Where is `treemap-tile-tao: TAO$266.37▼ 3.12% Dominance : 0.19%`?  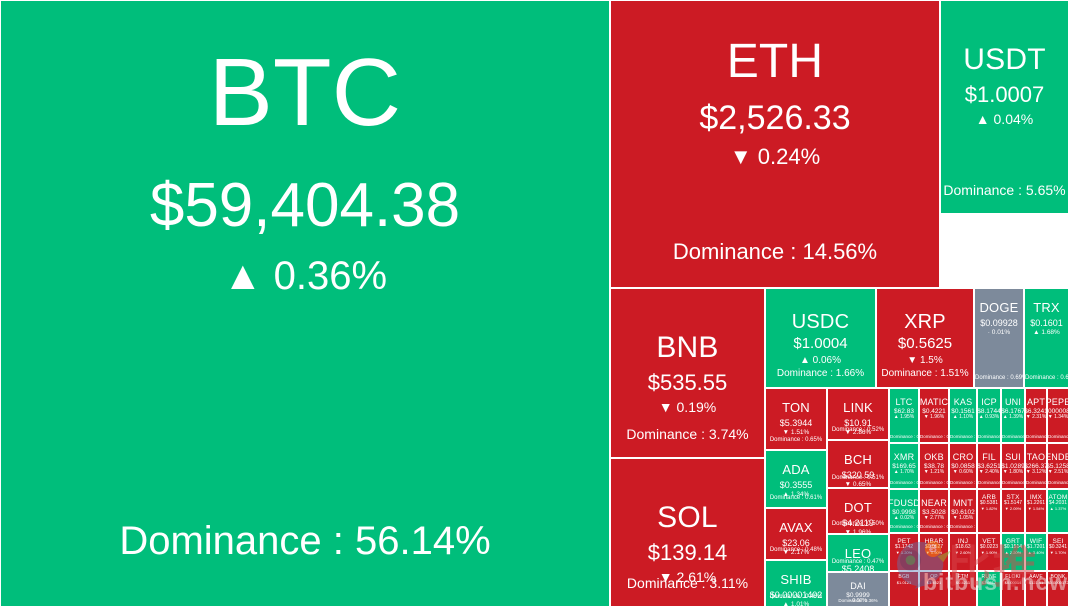 treemap-tile-tao: TAO$266.37▼ 3.12% Dominance : 0.19% is located at coordinates (1036, 466).